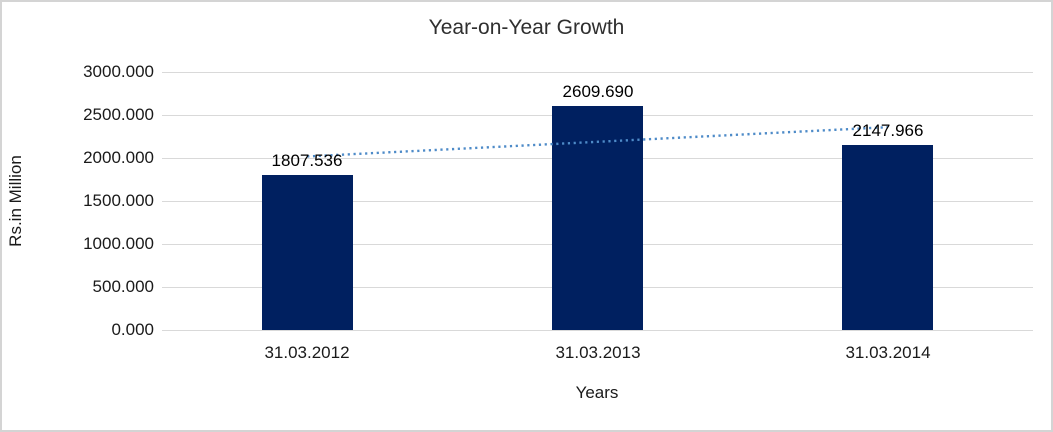  What do you see at coordinates (118, 157) in the screenshot?
I see `y-tick-label: 2000.000` at bounding box center [118, 157].